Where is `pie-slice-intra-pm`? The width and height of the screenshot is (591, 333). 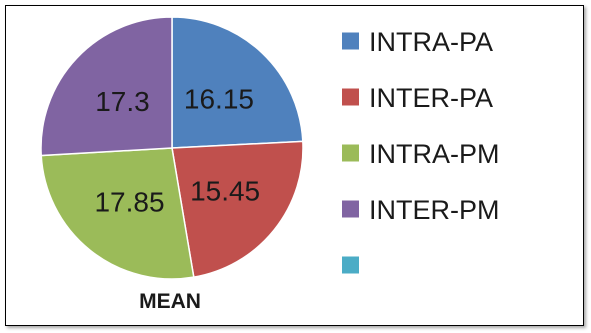
pie-slice-intra-pm is located at coordinates (117, 213).